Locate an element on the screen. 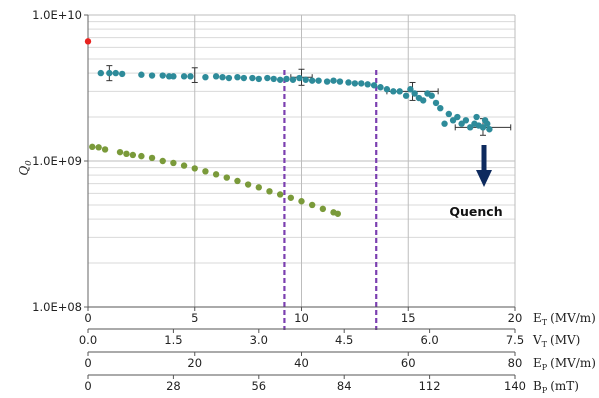  x-axis-label-2: VT (MV) is located at coordinates (556, 341).